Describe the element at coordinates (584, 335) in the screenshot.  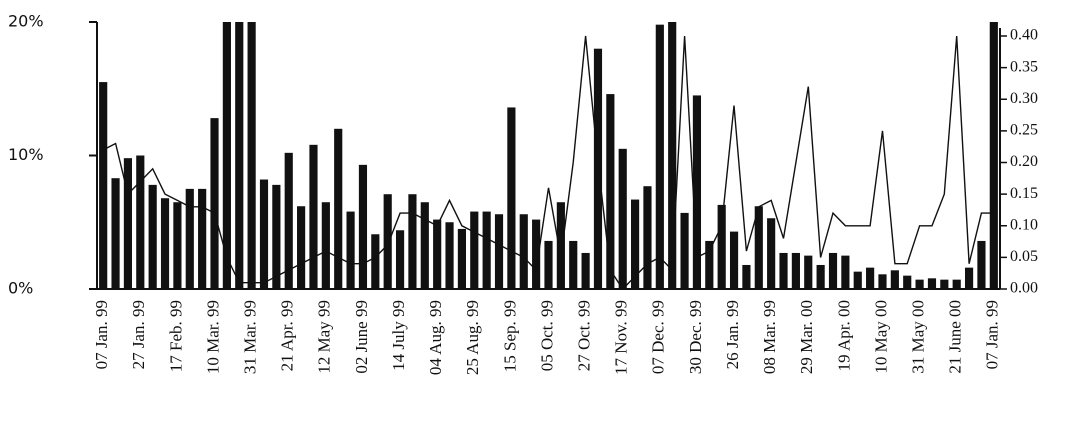
I see `x-tick-label: 27 Oct. 99` at that location.